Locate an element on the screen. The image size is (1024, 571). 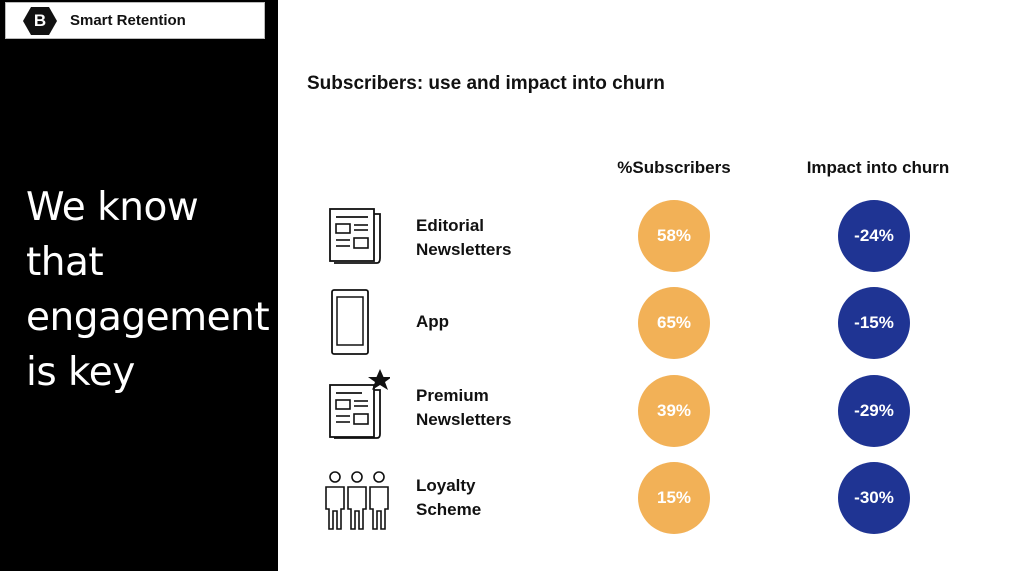
brand-logo: B is located at coordinates (40, 21).